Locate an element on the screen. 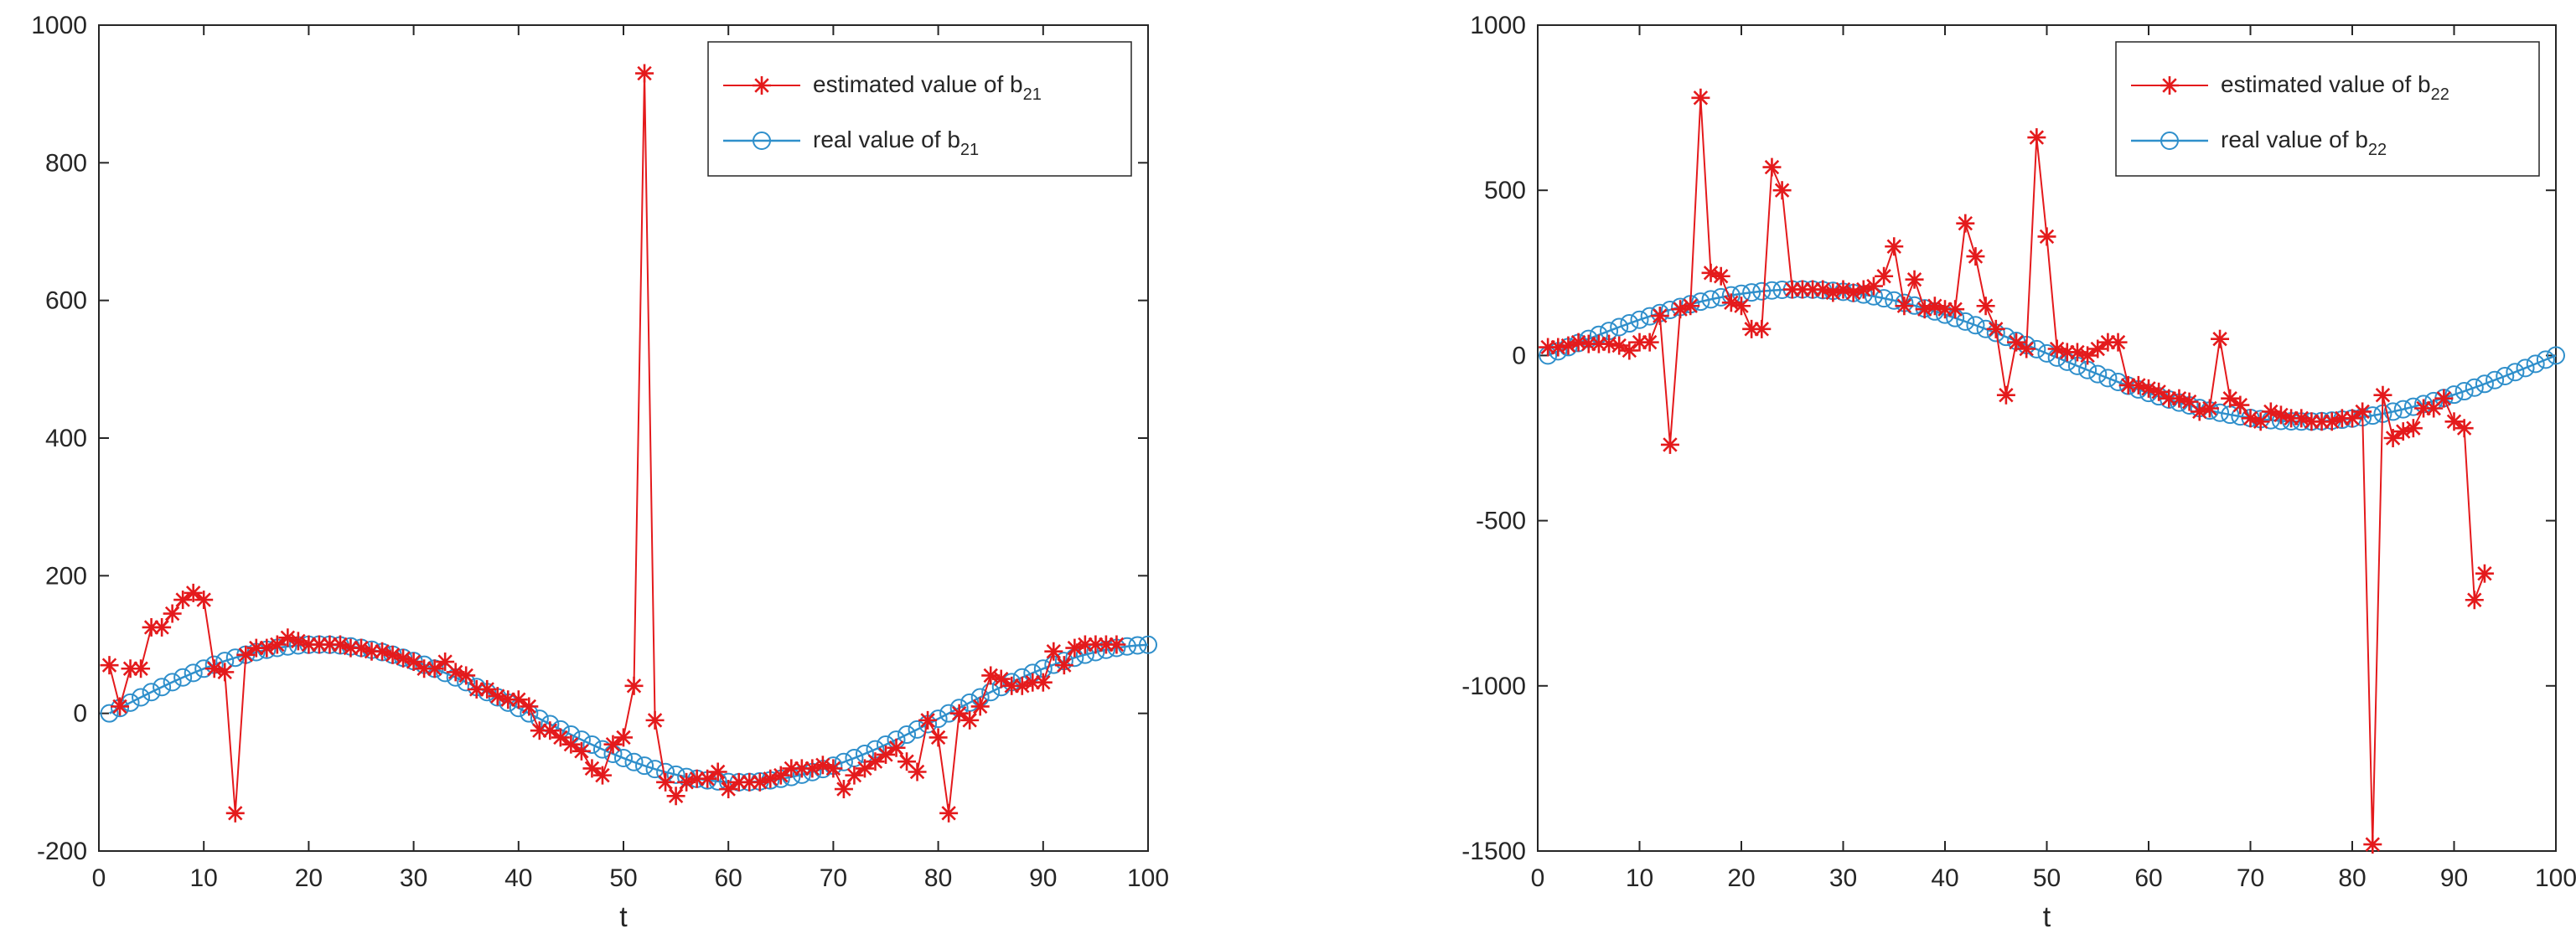 This screenshot has height=944, width=2576. plot-1-xtick-label: 30 is located at coordinates (1843, 878).